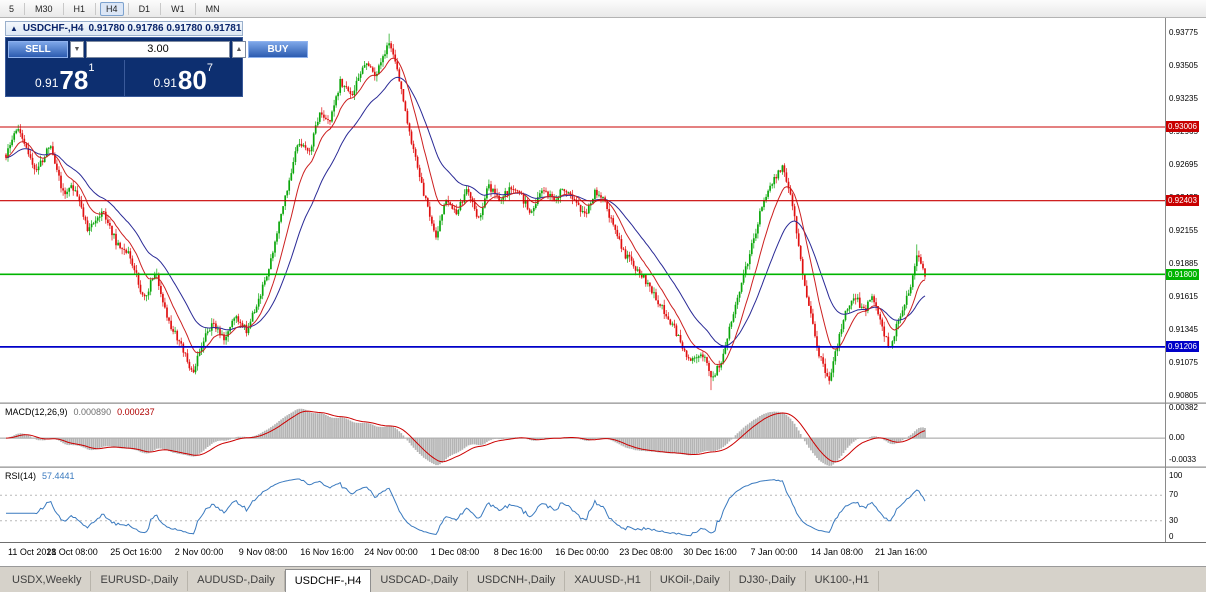 The width and height of the screenshot is (1206, 592). Describe the element at coordinates (124, 78) in the screenshot. I see `price-divider` at that location.